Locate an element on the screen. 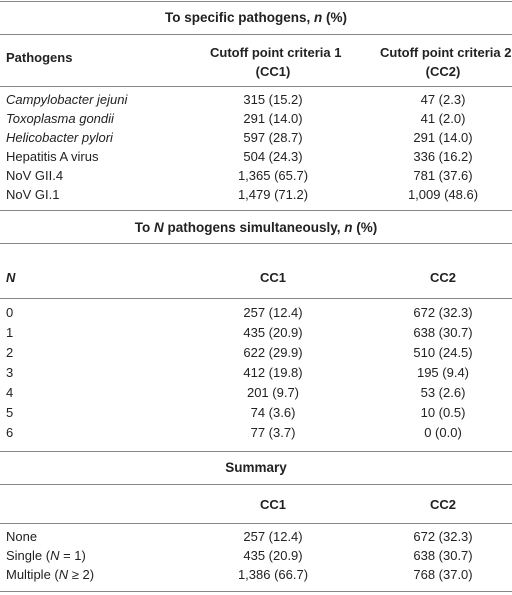  section3-header-row: CC1 CC2 is located at coordinates (256, 505).